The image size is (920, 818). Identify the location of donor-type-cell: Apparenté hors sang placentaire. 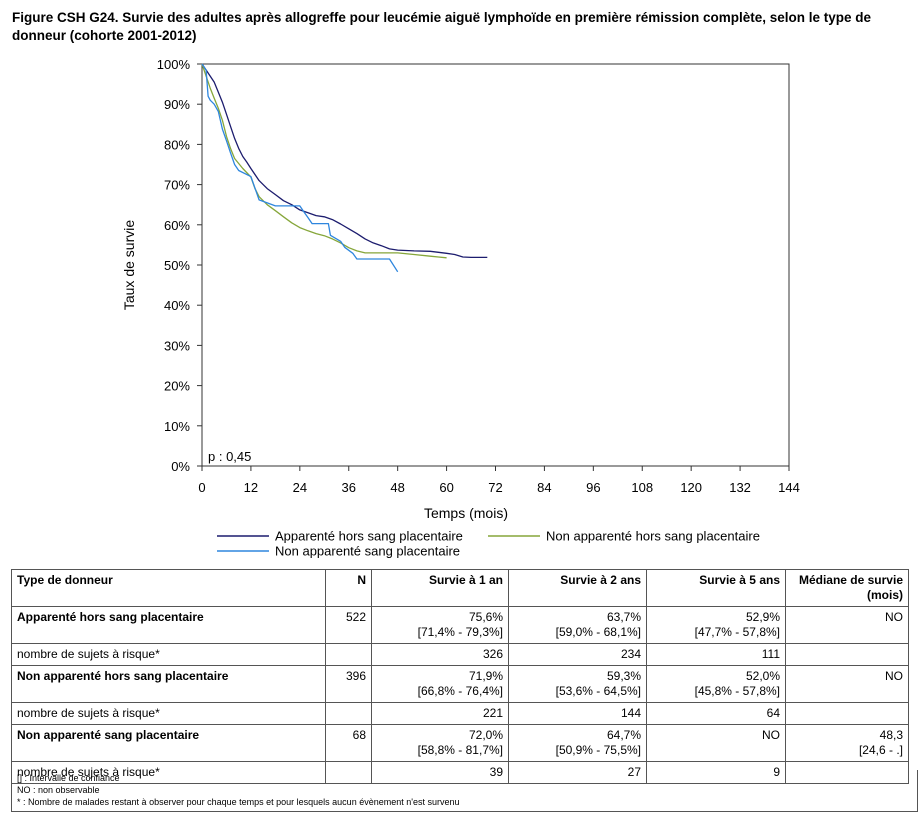
(168, 625).